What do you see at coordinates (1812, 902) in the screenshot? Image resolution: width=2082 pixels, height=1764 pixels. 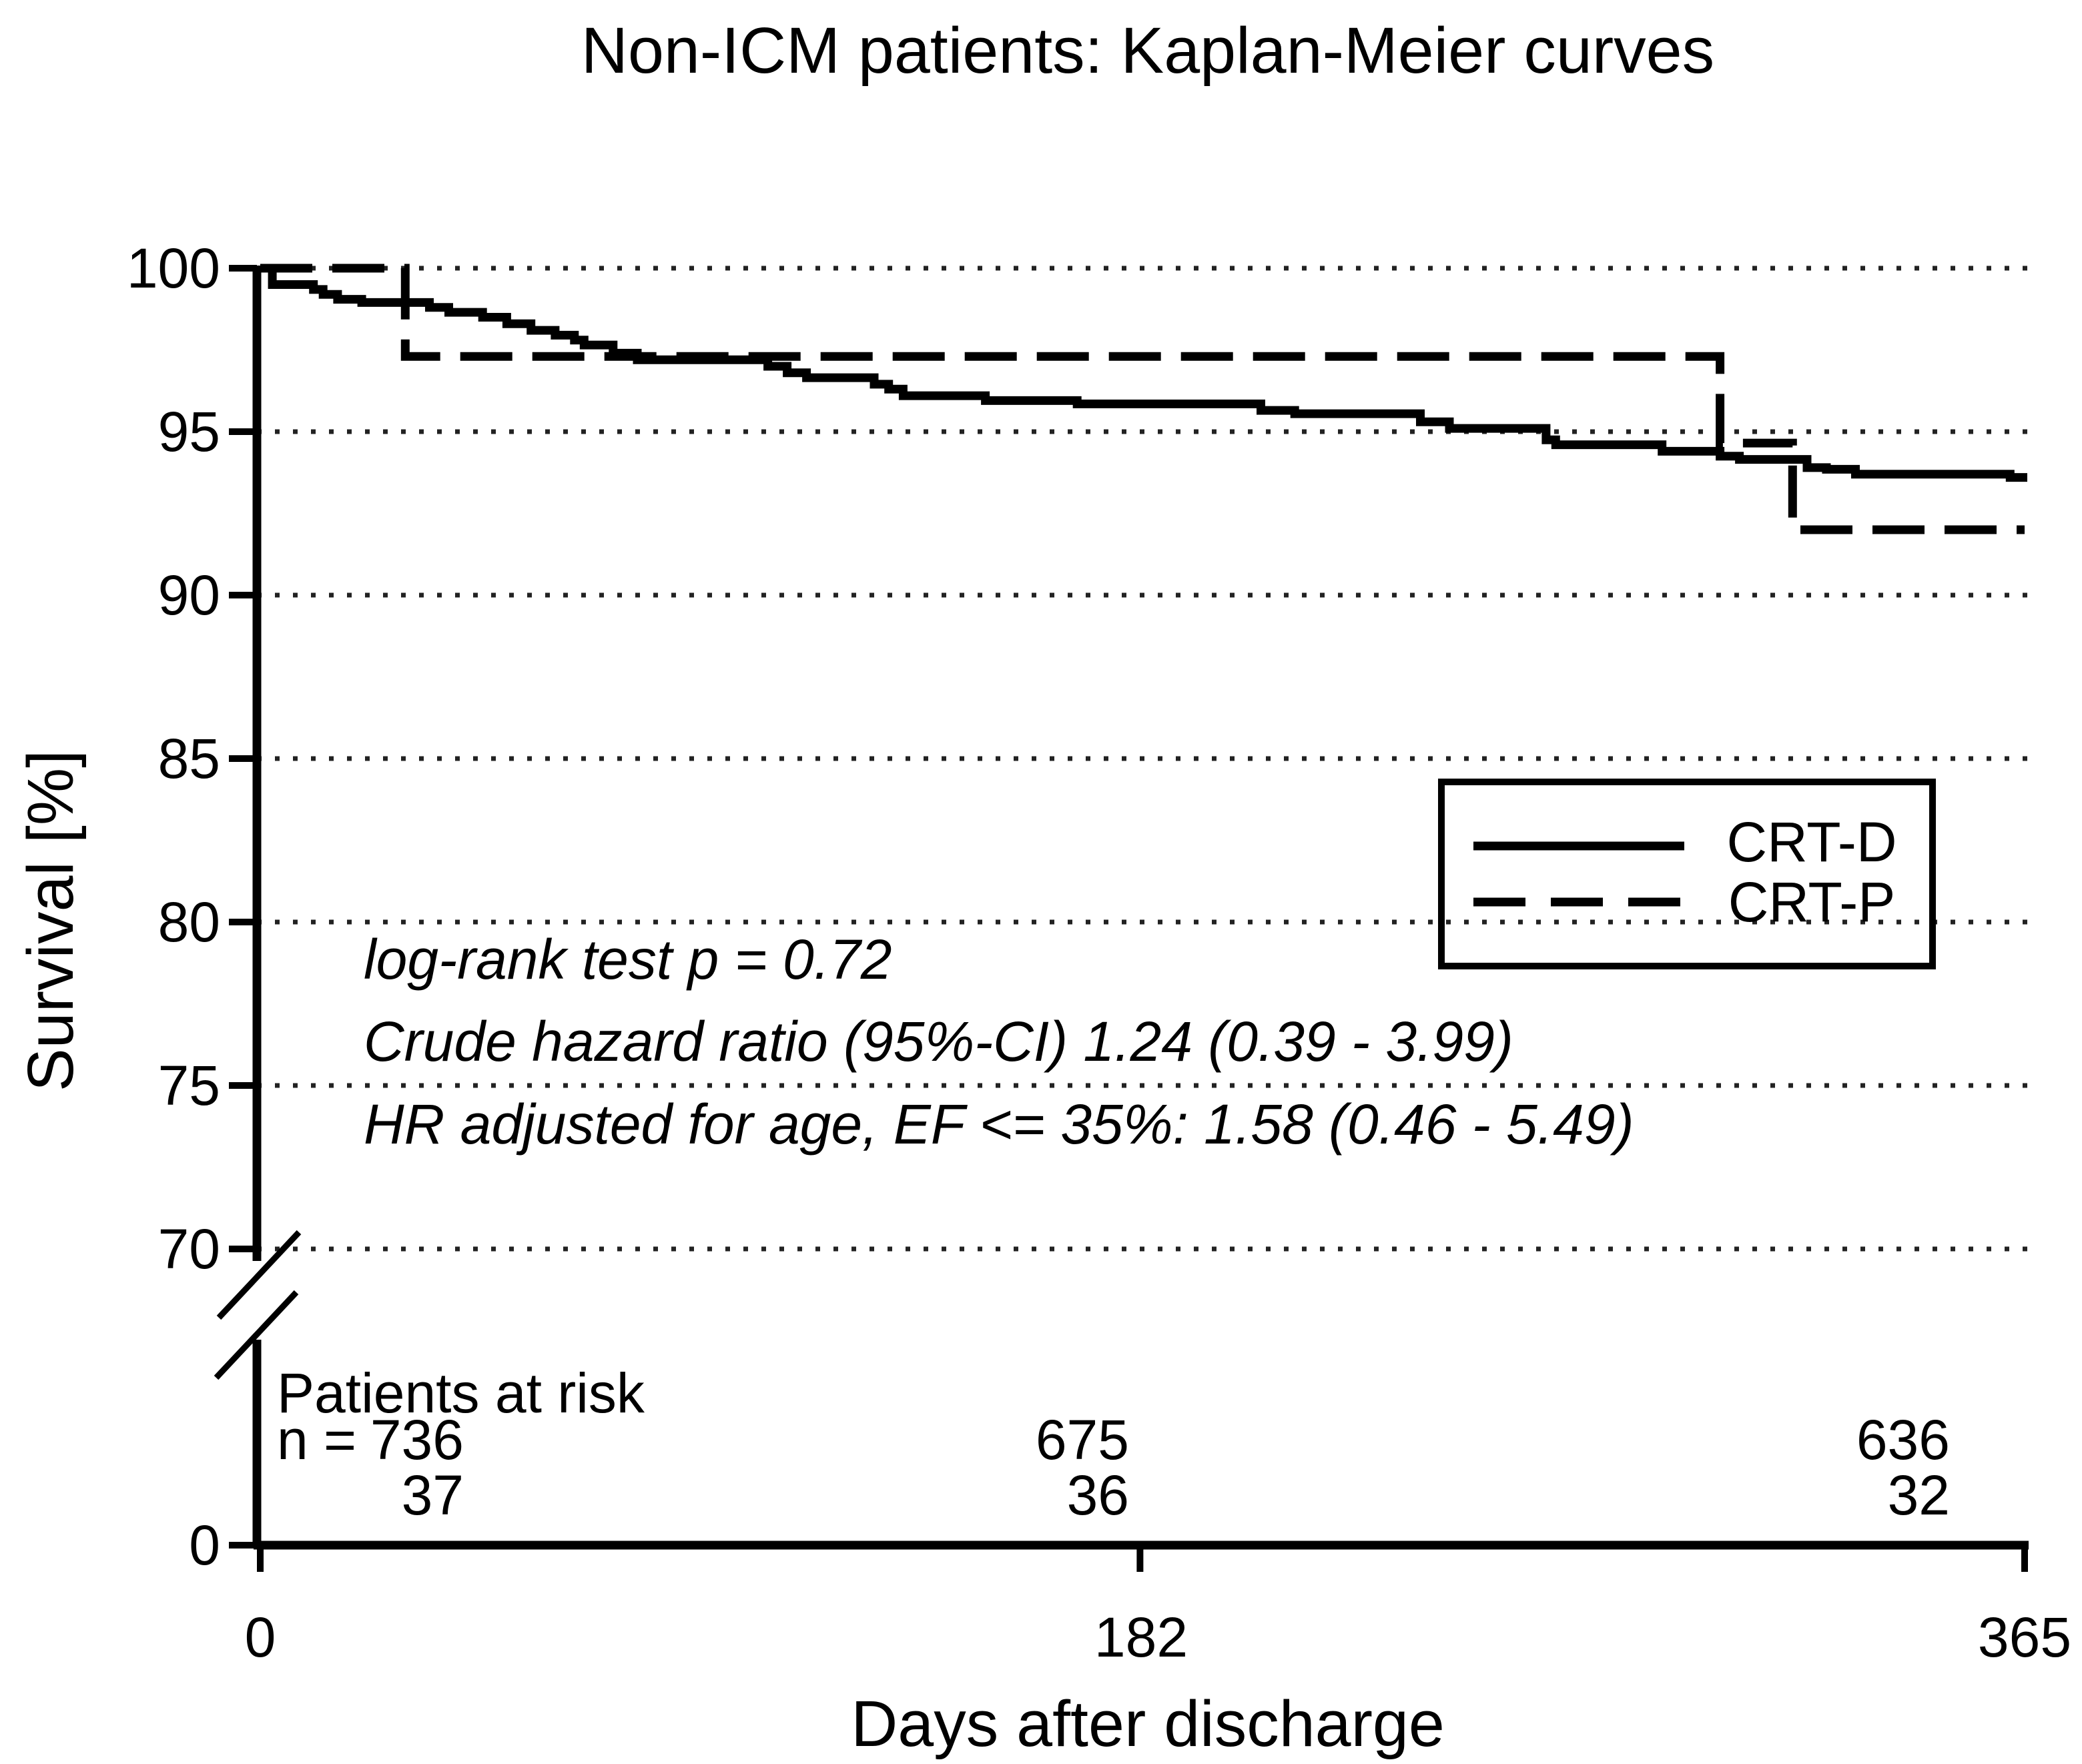 I see `legend-label-crtp: CRT-P` at bounding box center [1812, 902].